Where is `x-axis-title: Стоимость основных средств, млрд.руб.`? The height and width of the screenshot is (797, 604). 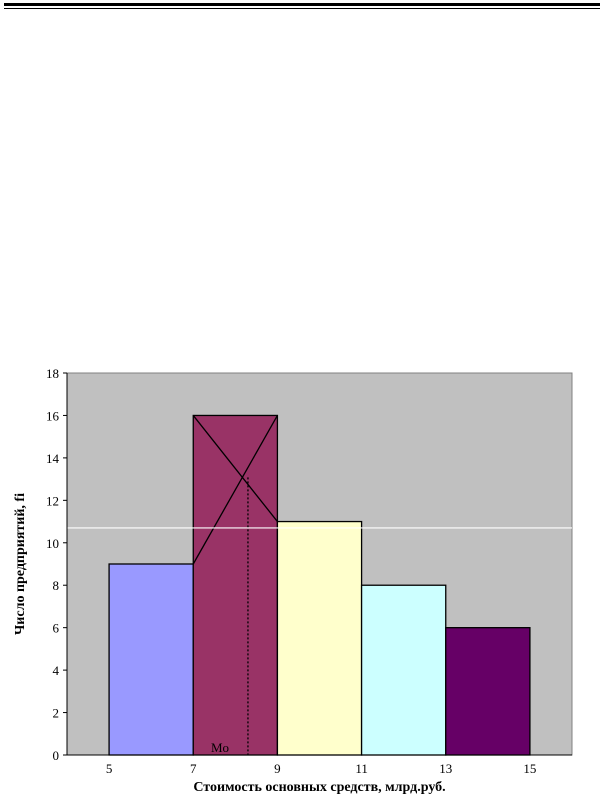
x-axis-title: Стоимость основных средств, млрд.руб. is located at coordinates (319, 787).